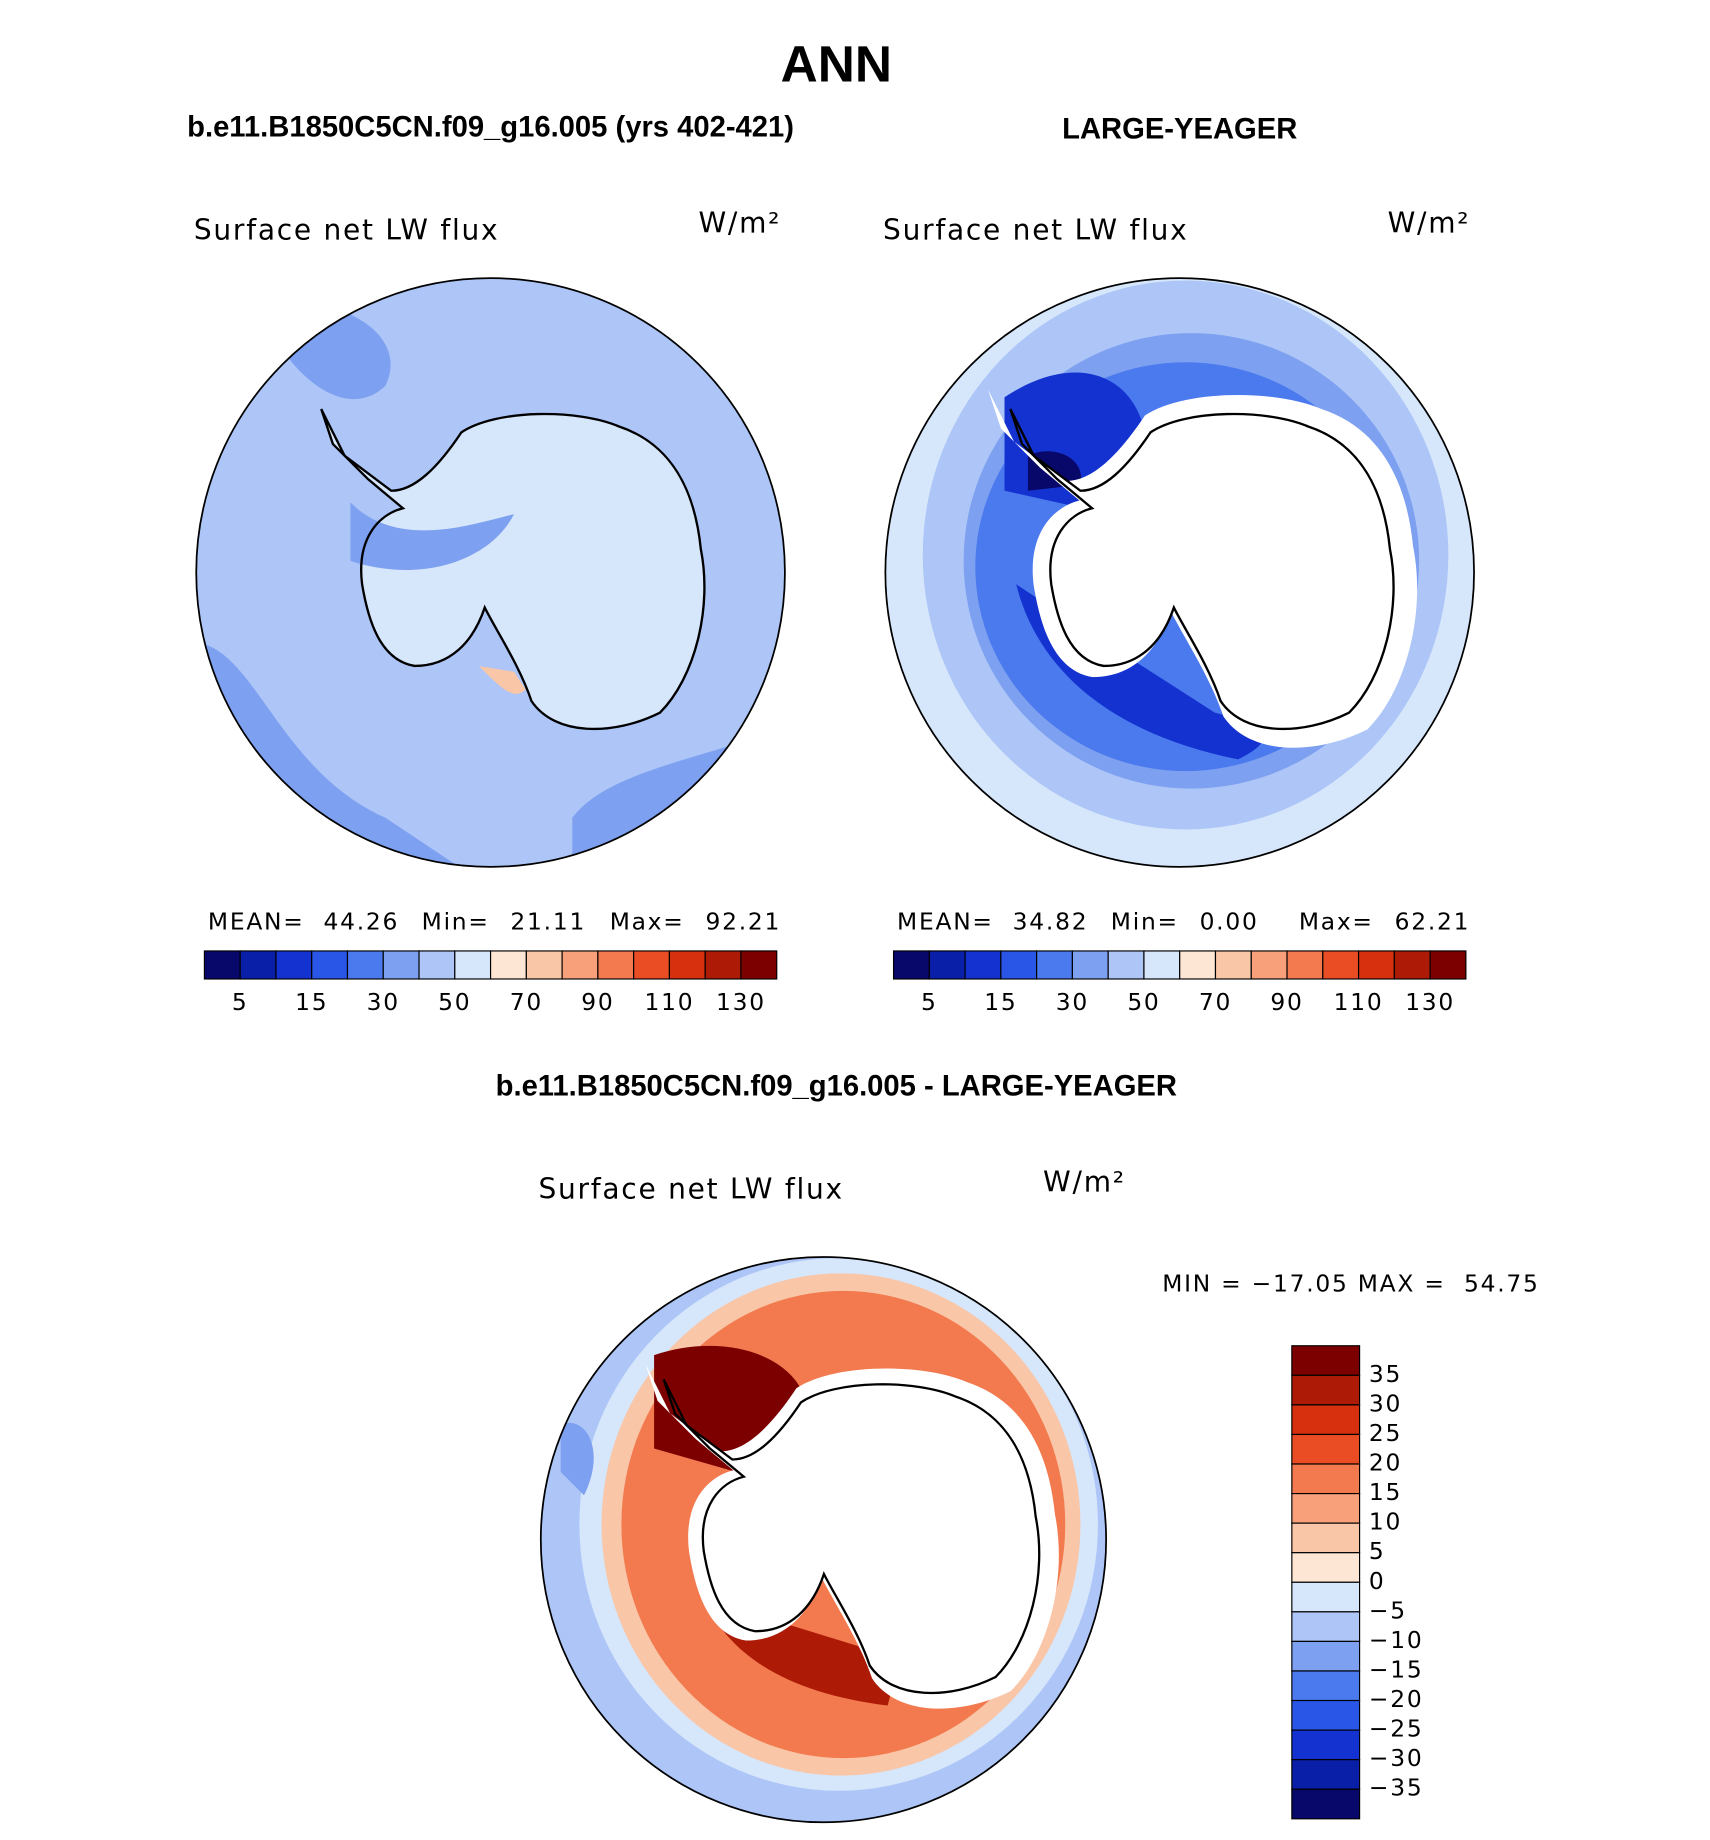 The width and height of the screenshot is (1710, 1840). Describe the element at coordinates (494, 921) in the screenshot. I see `stats: MEAN= 44.26 Min= 21.11 Max= 92.21` at that location.